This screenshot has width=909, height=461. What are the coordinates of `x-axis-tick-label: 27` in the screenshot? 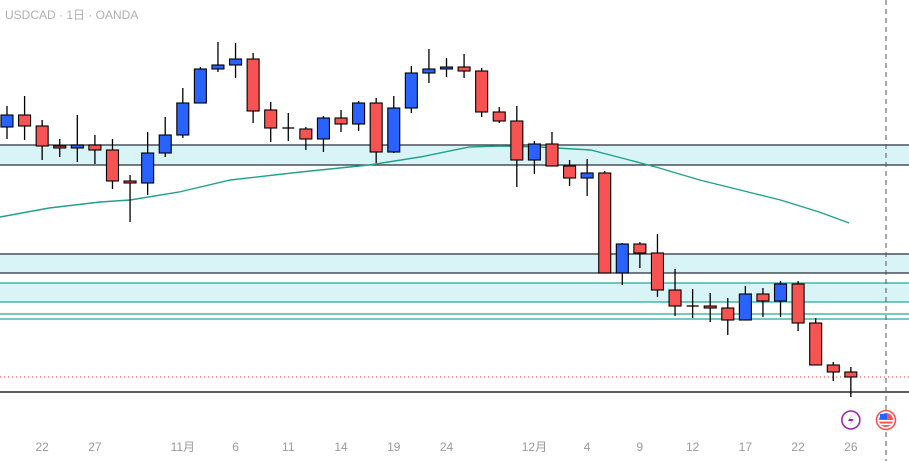 It's located at (95, 447).